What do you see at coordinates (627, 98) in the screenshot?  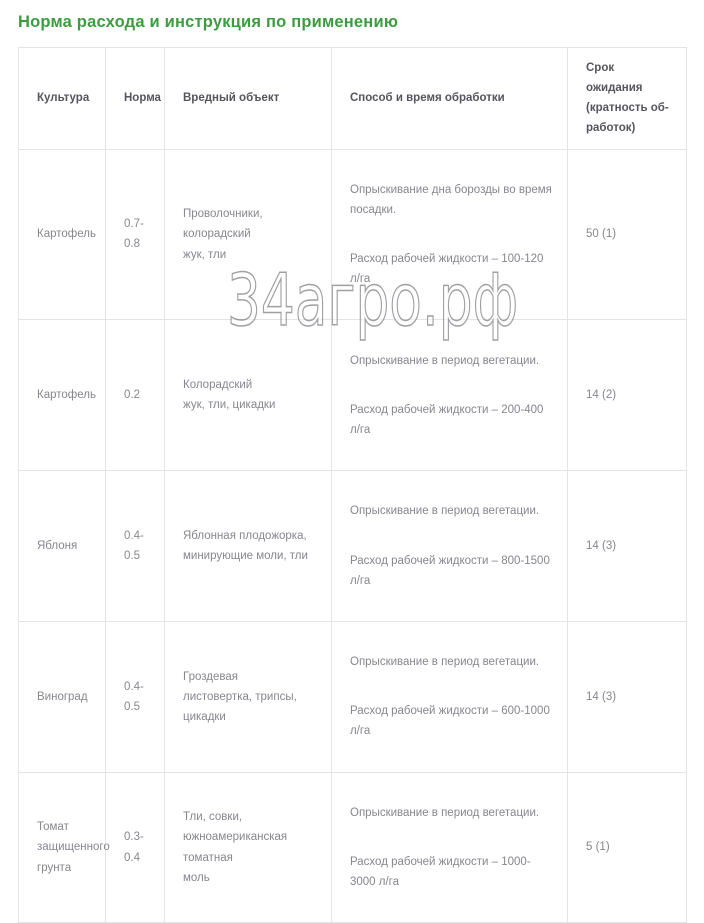 I see `header-waiting-period: Срок ожидания (кратность об- работок)` at bounding box center [627, 98].